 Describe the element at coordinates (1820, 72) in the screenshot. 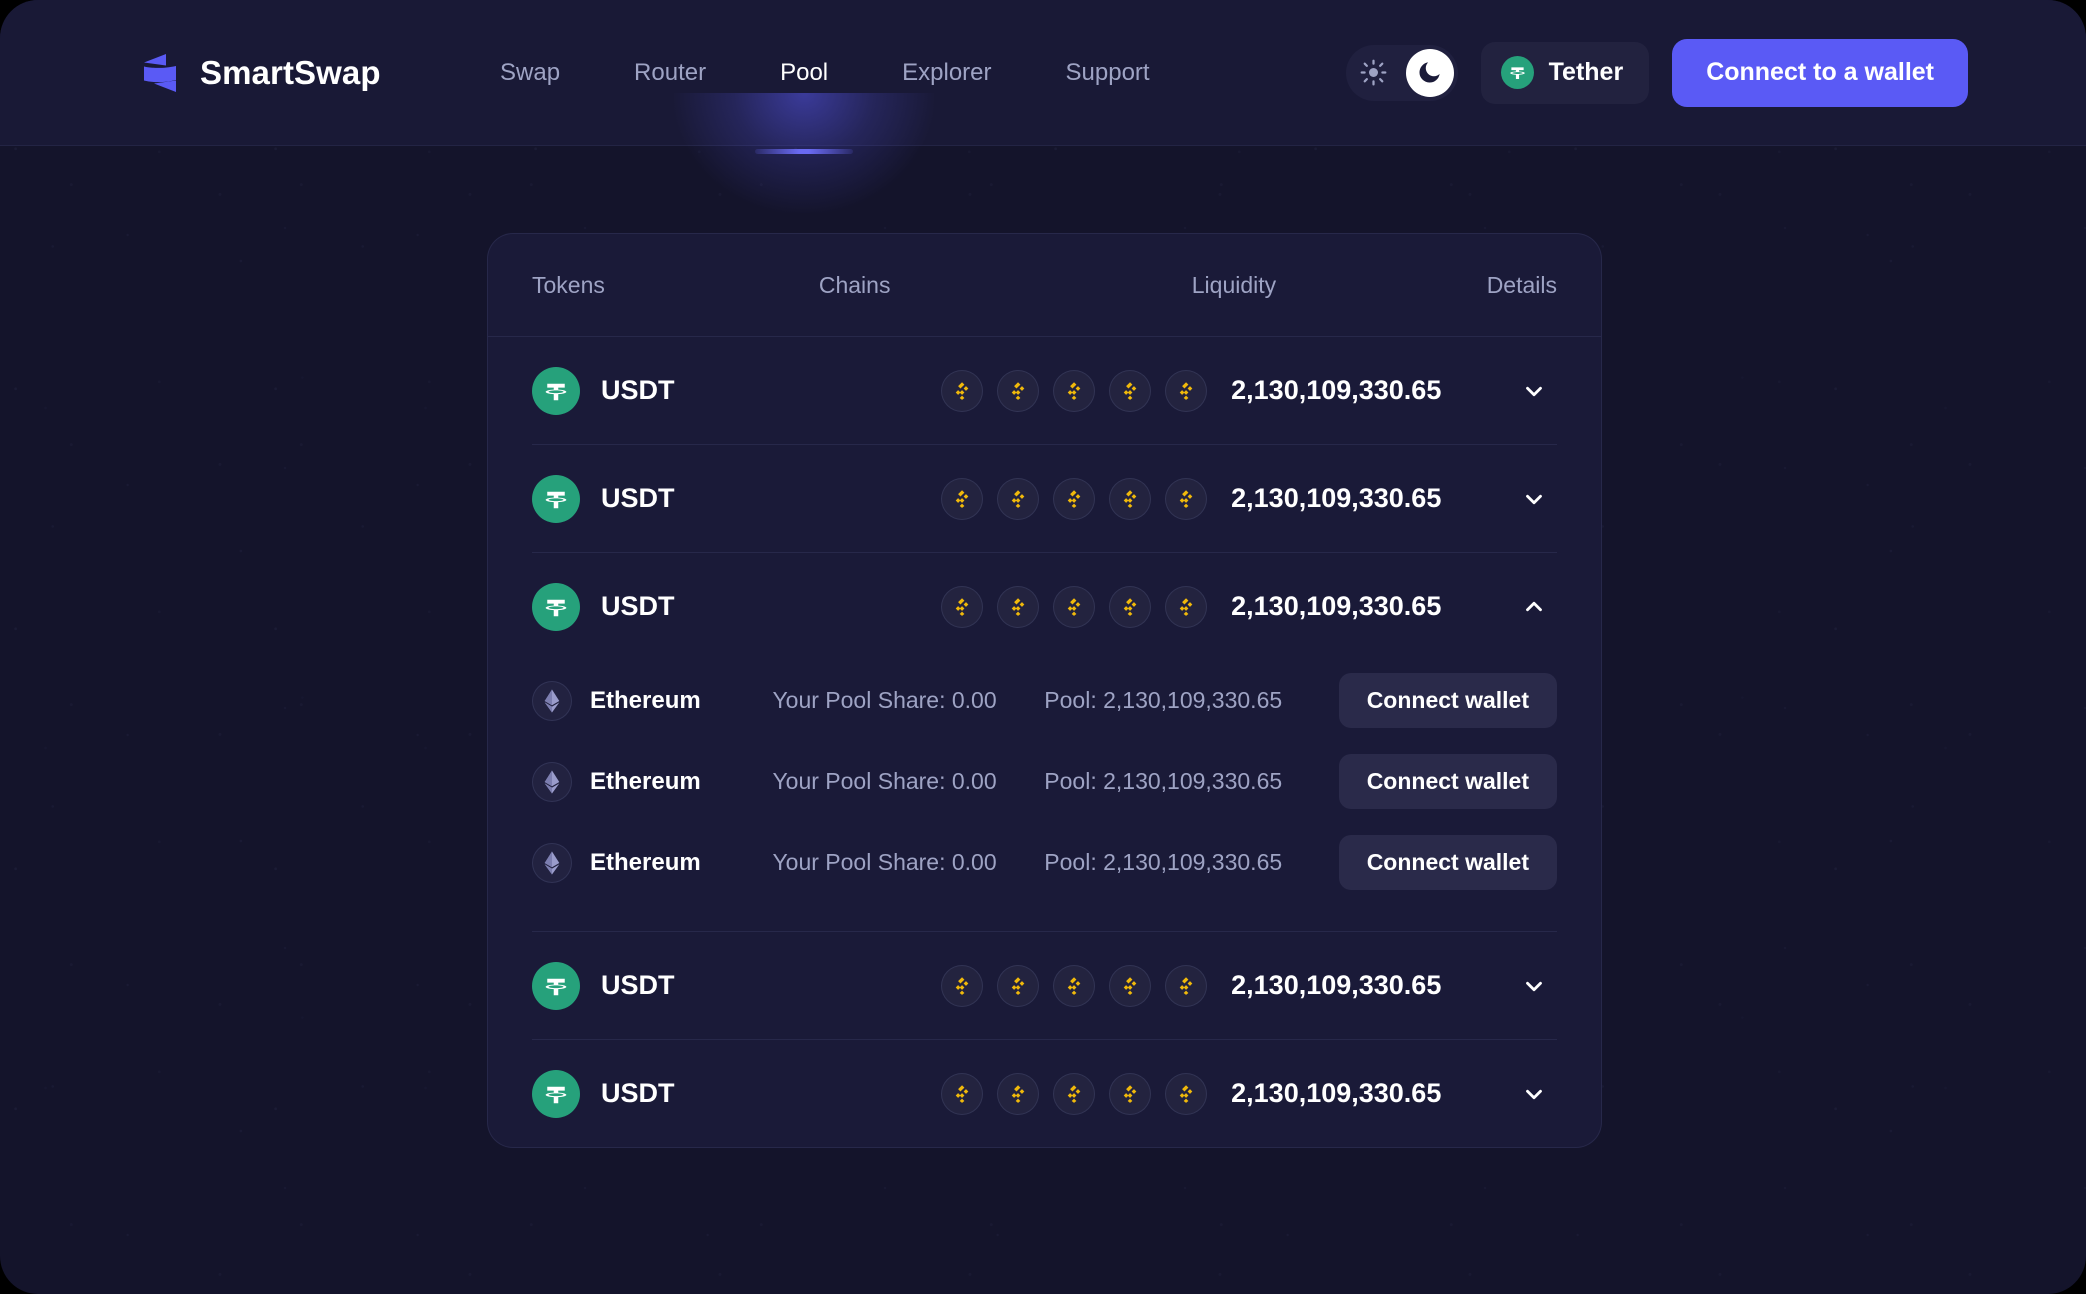

I see `connect-to-wallet-button: Connect to a wallet` at that location.